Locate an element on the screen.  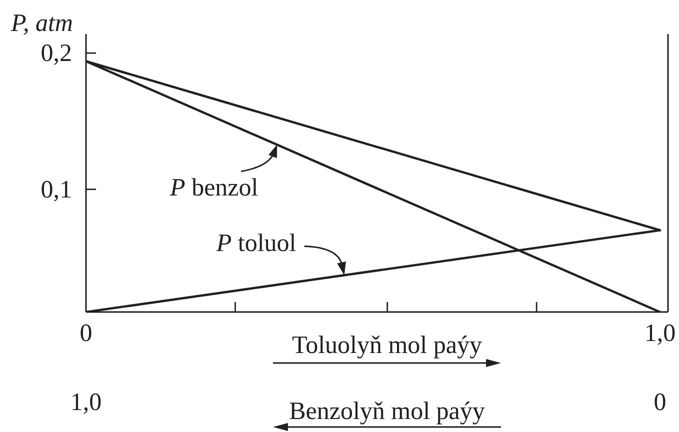
x2-tick-label: 0 is located at coordinates (660, 402).